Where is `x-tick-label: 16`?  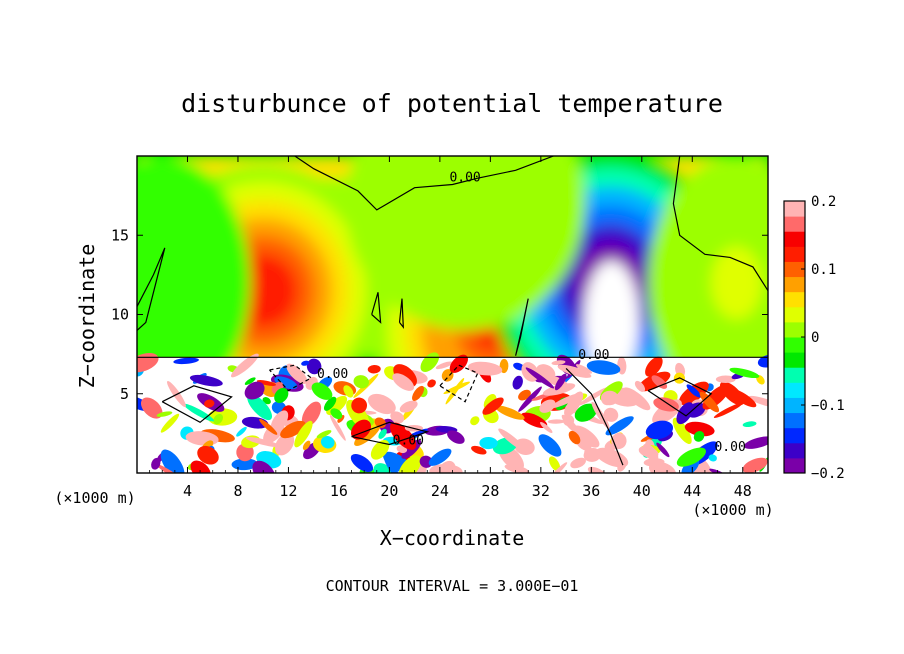
x-tick-label: 16 is located at coordinates (339, 491).